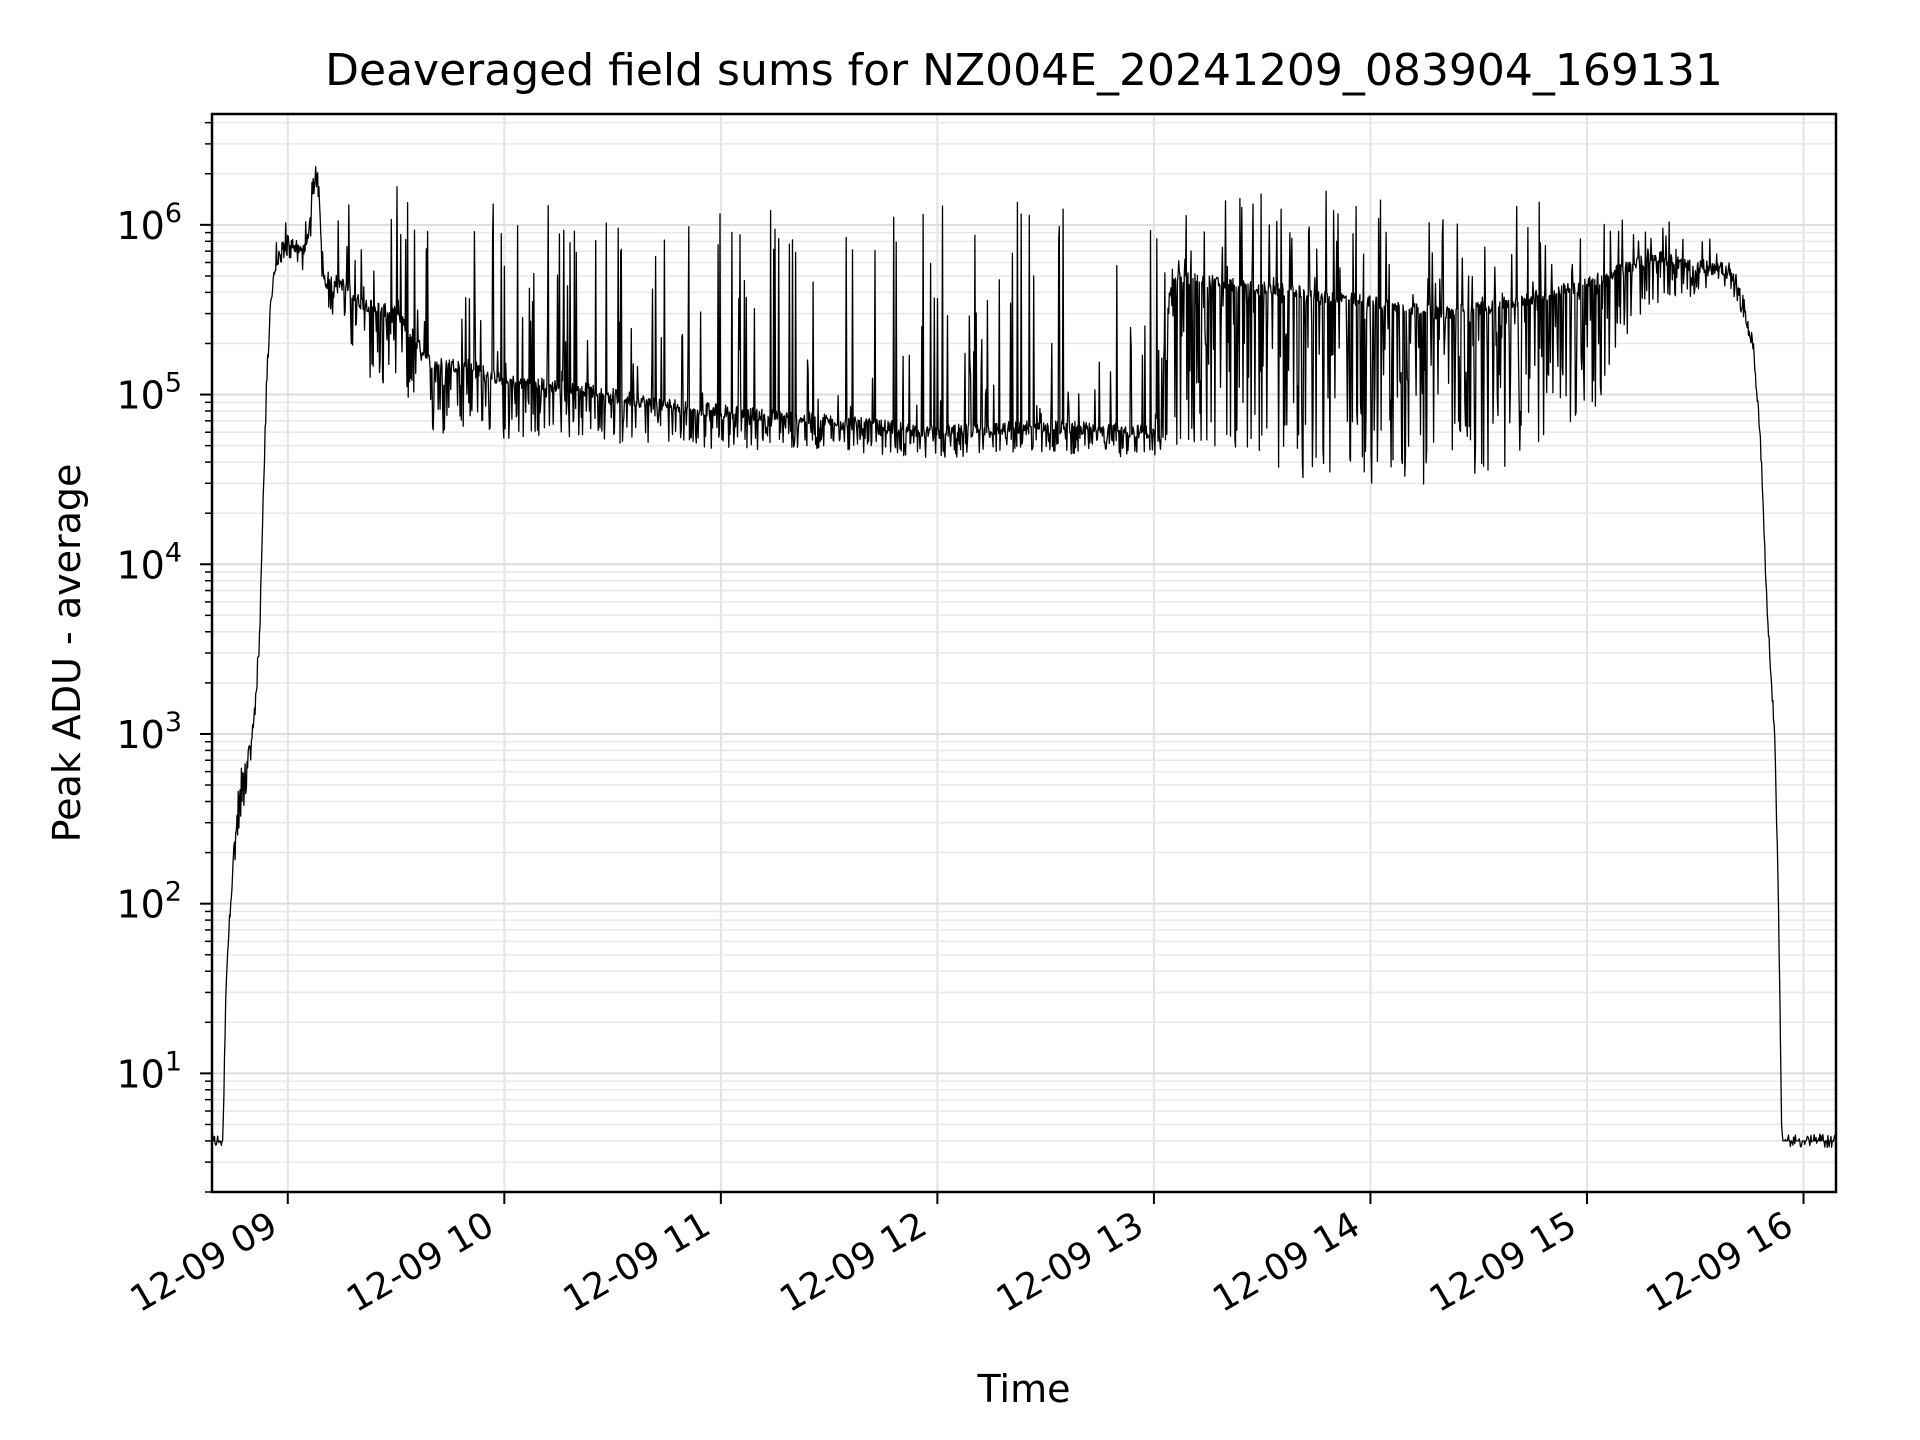  What do you see at coordinates (149, 902) in the screenshot?
I see `y-tick-label: 102` at bounding box center [149, 902].